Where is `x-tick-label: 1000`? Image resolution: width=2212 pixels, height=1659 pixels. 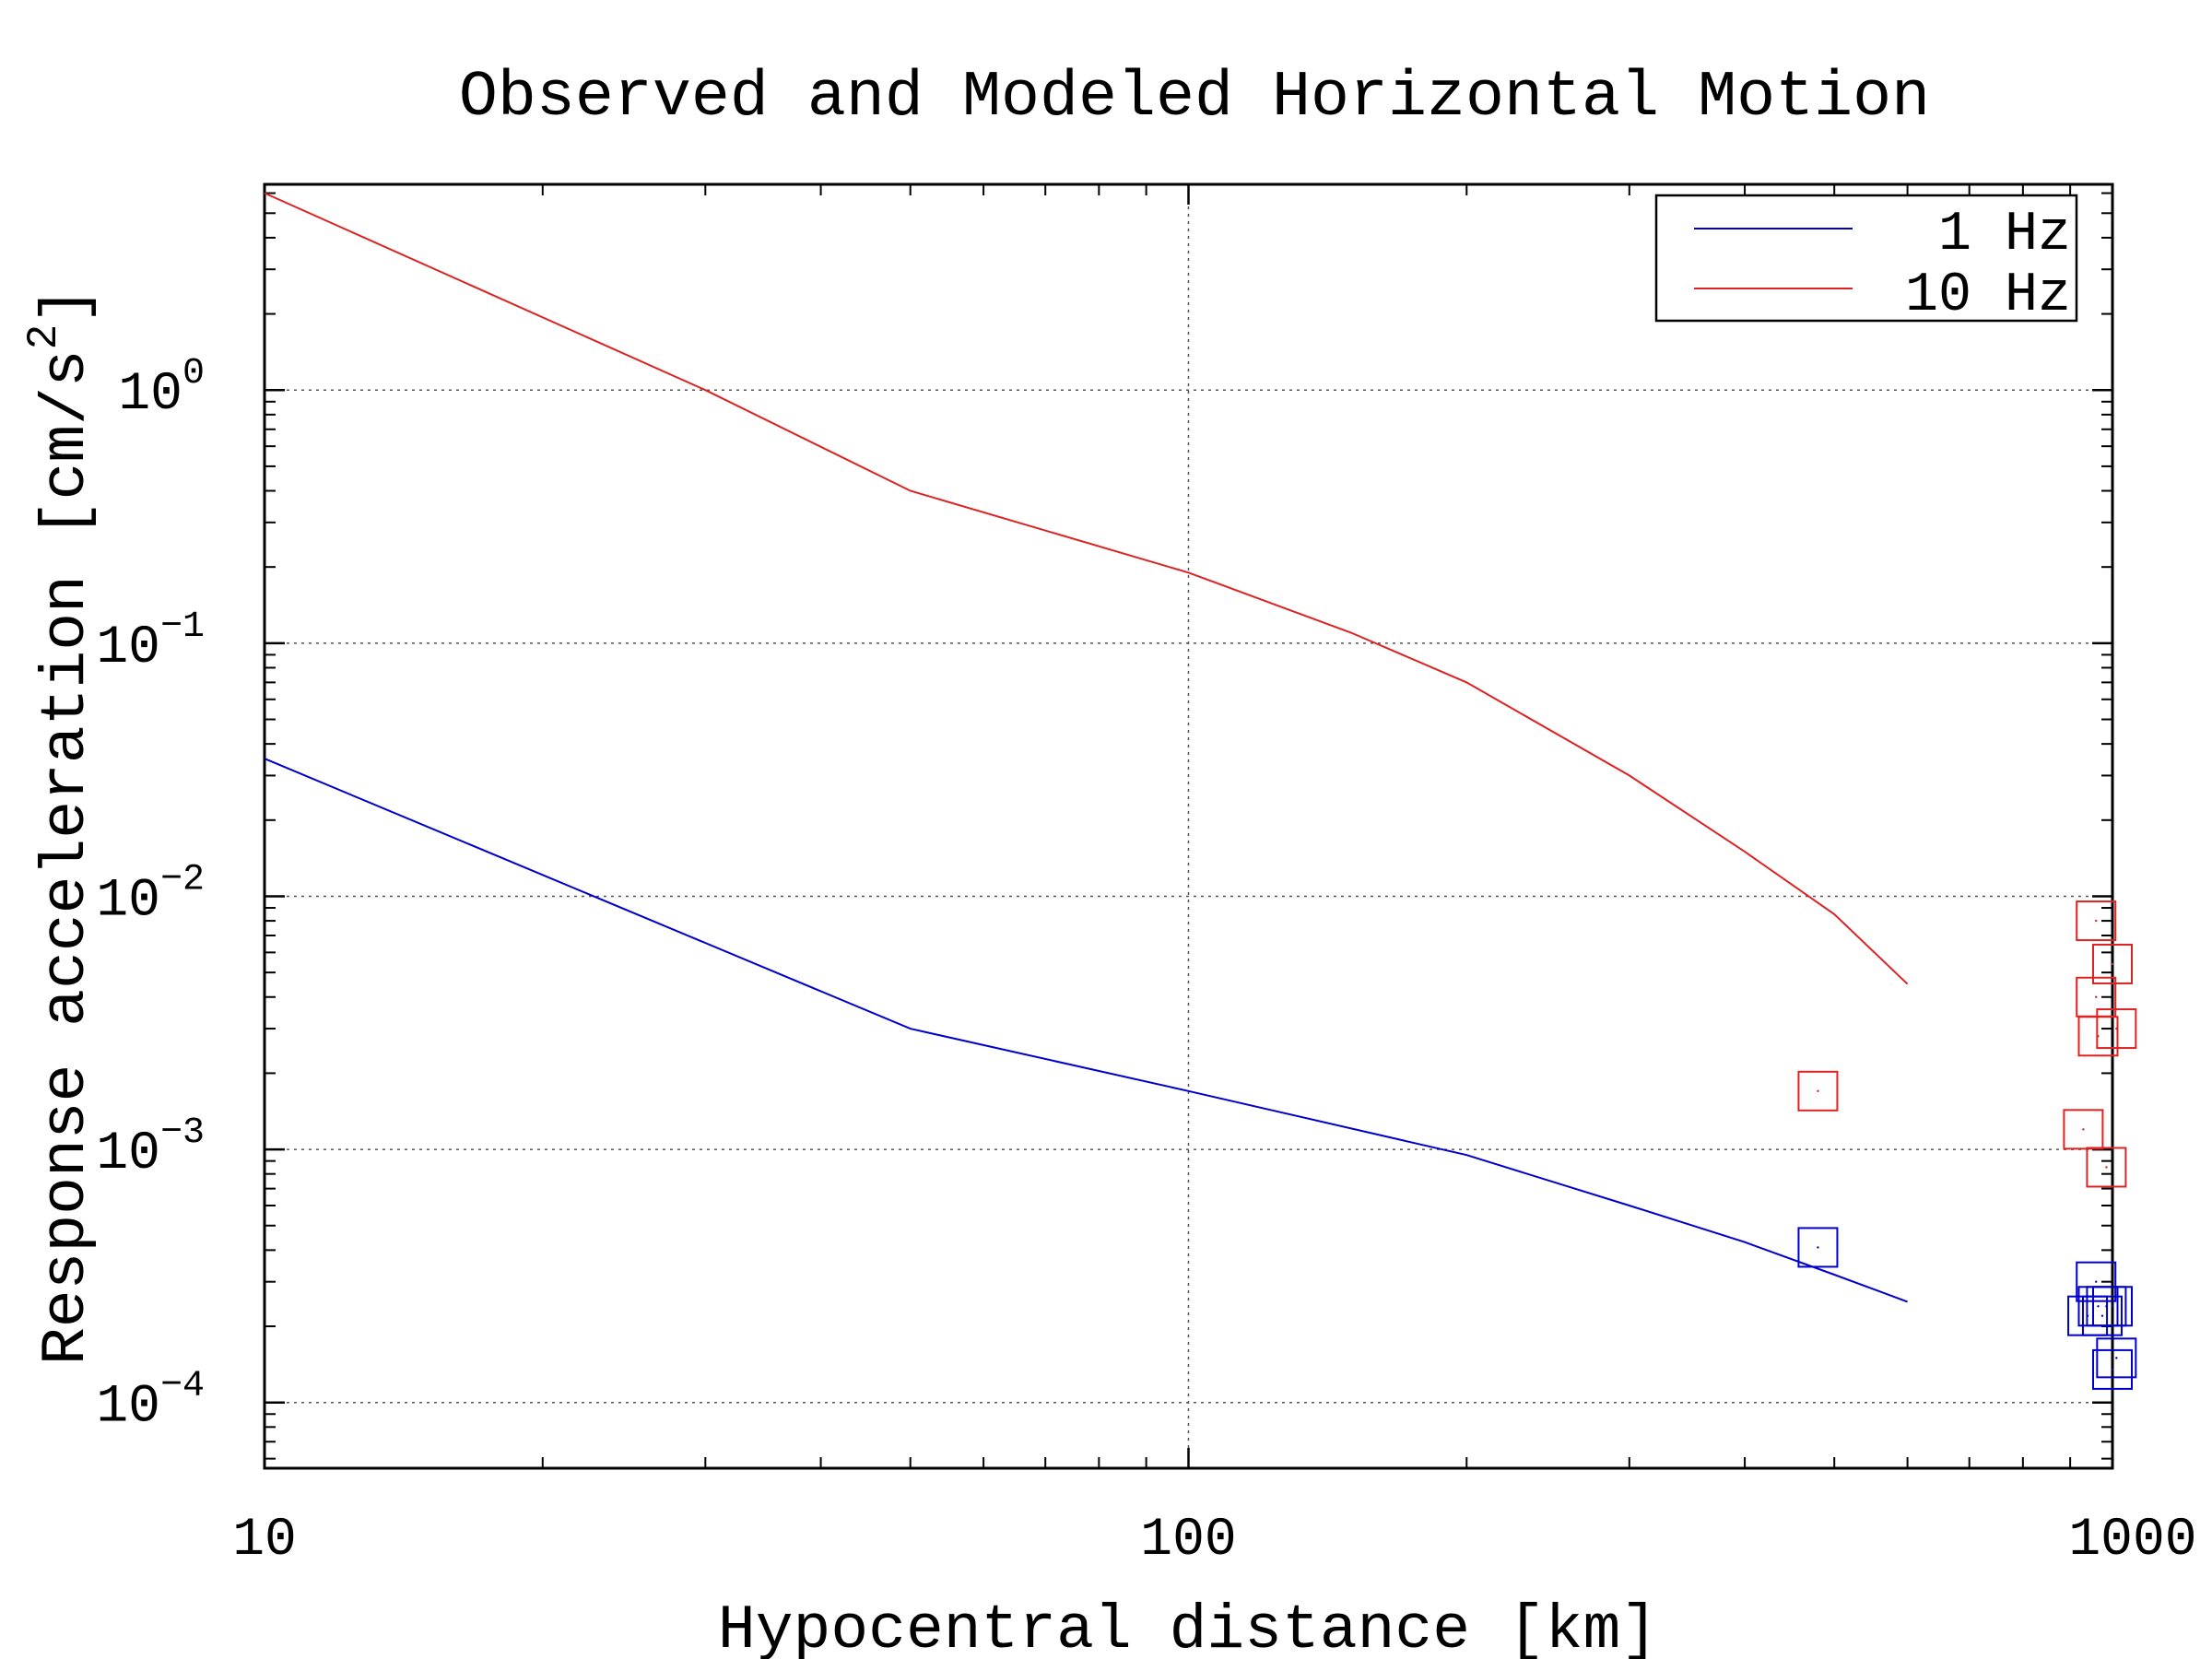 x-tick-label: 1000 is located at coordinates (2132, 1541).